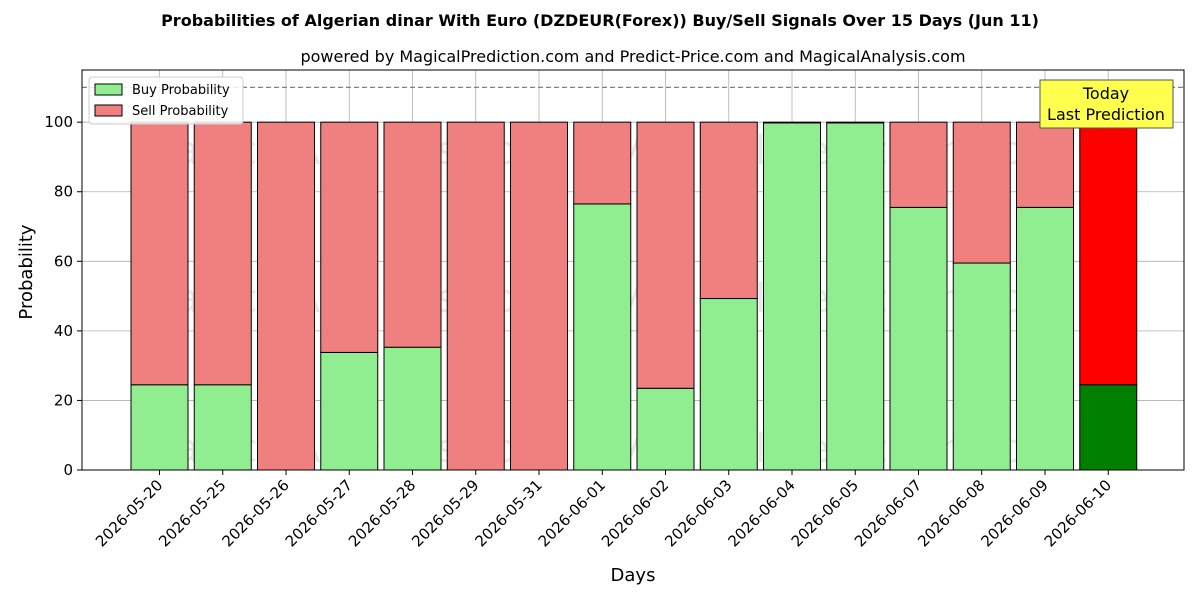 The width and height of the screenshot is (1200, 600). What do you see at coordinates (129, 513) in the screenshot?
I see `x-tick-label: 2026-05-20` at bounding box center [129, 513].